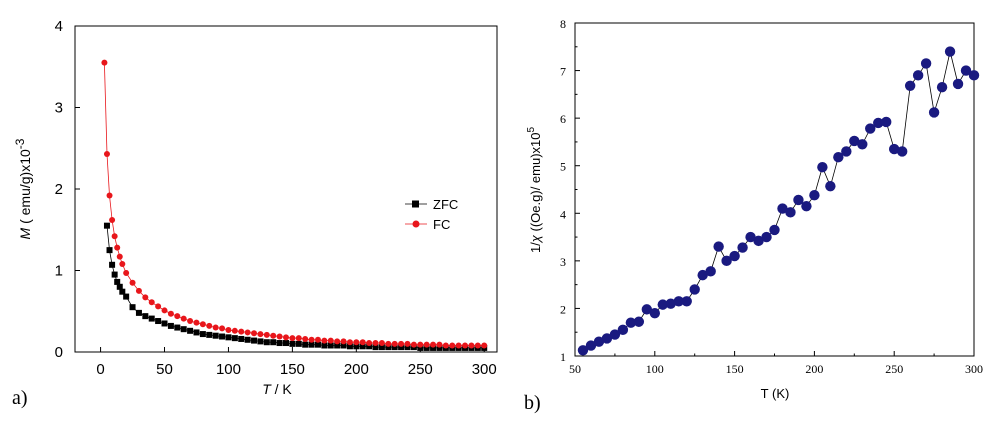  What do you see at coordinates (563, 72) in the screenshot?
I see `y-tick-label: 7` at bounding box center [563, 72].